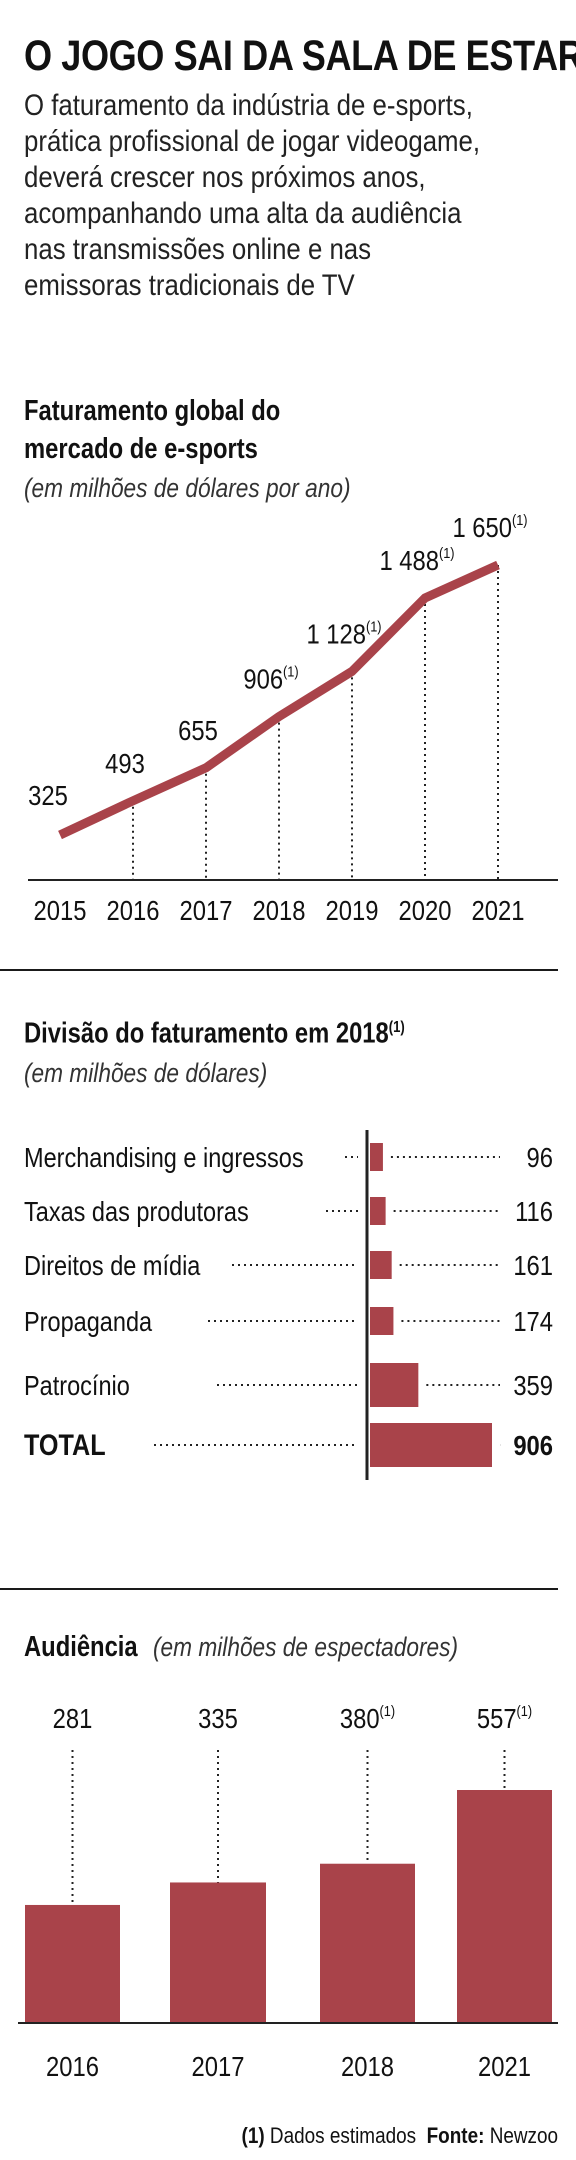  Describe the element at coordinates (198, 730) in the screenshot. I see `value-label: 655` at that location.